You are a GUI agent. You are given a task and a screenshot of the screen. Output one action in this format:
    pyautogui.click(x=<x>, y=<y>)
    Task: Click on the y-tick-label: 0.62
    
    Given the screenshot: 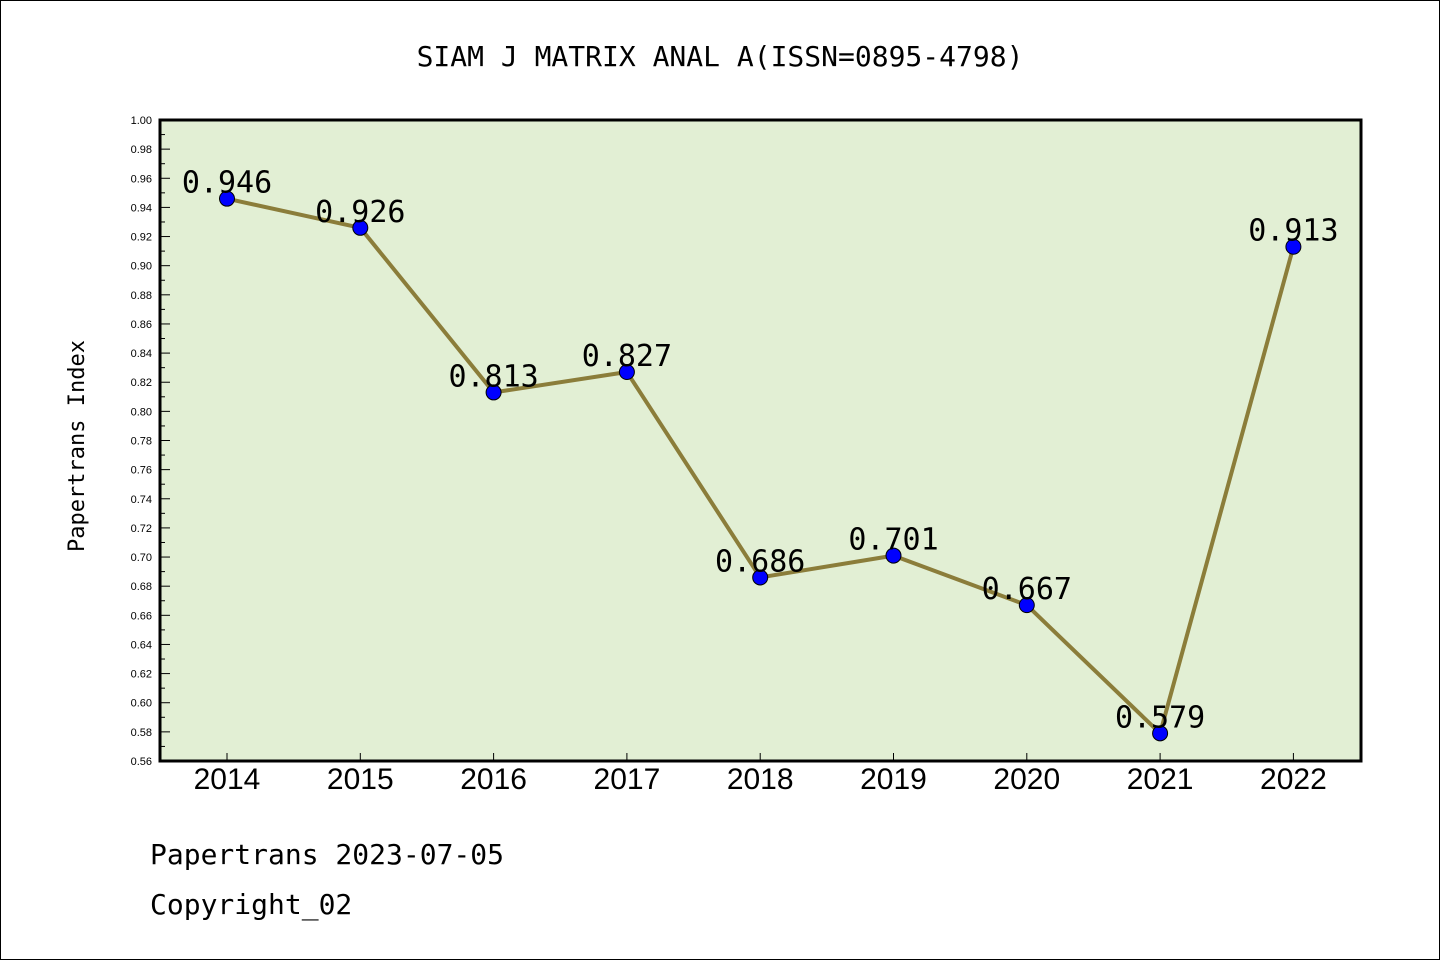 What is the action you would take?
    pyautogui.click(x=141, y=675)
    